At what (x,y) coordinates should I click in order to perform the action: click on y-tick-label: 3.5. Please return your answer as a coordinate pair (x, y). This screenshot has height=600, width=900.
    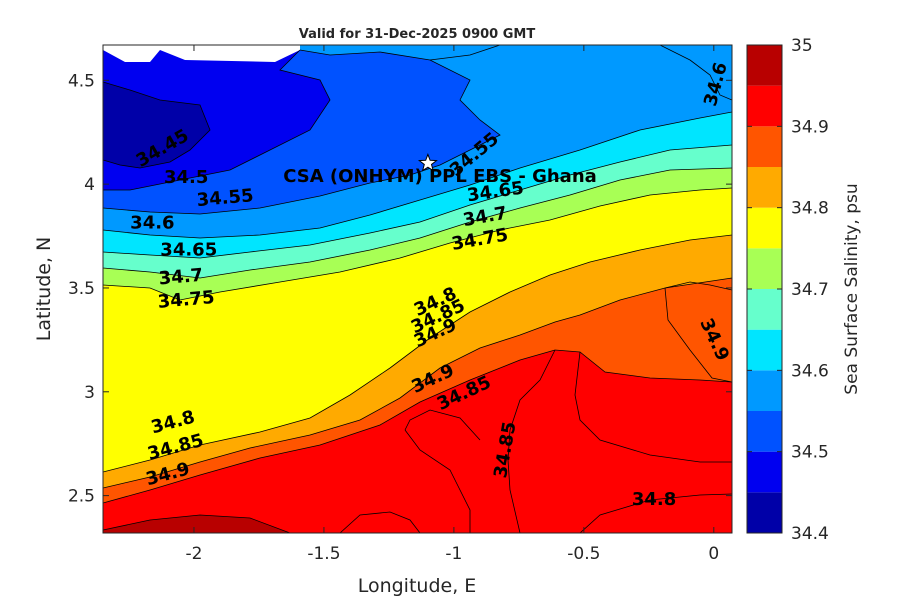
    Looking at the image, I should click on (81, 289).